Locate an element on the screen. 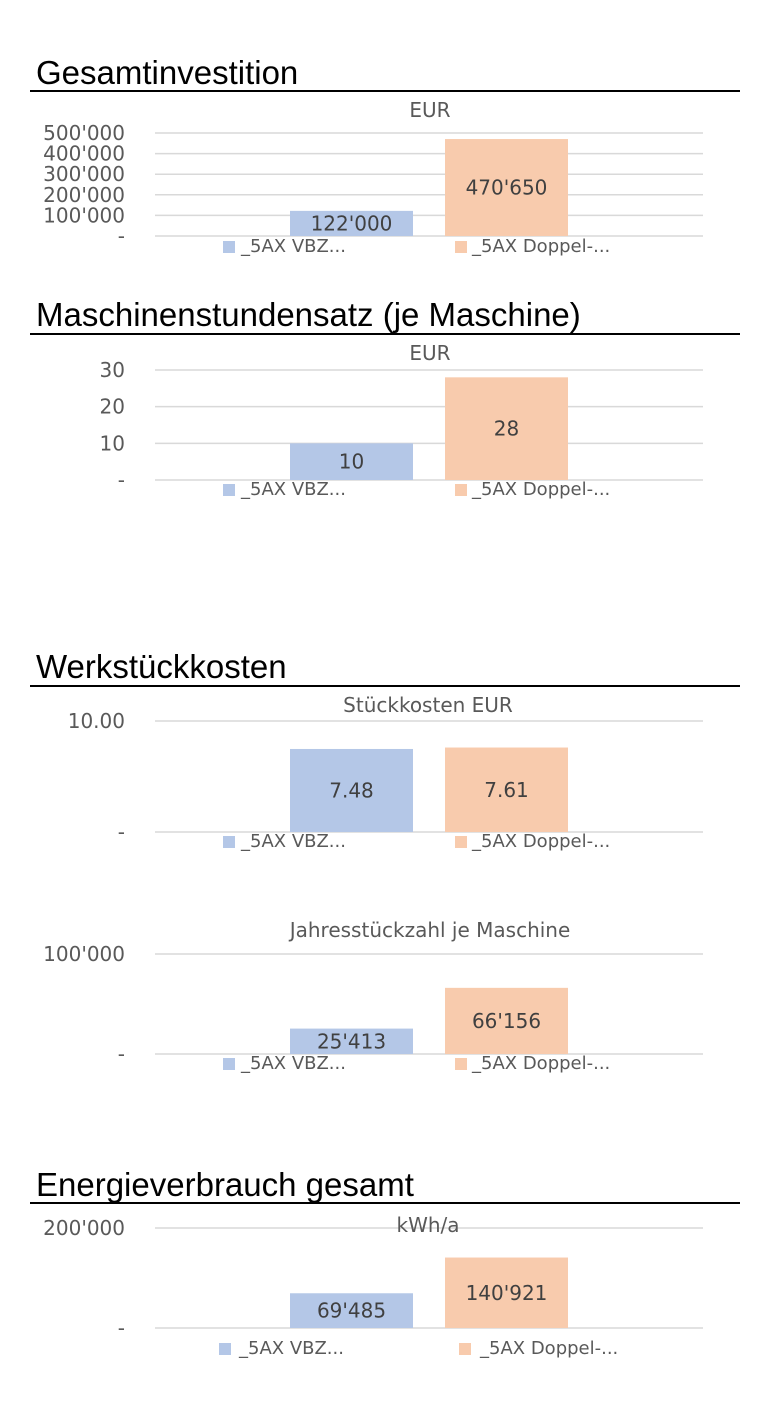 Image resolution: width=768 pixels, height=1425 pixels. data-label: 69'485 is located at coordinates (351, 1311).